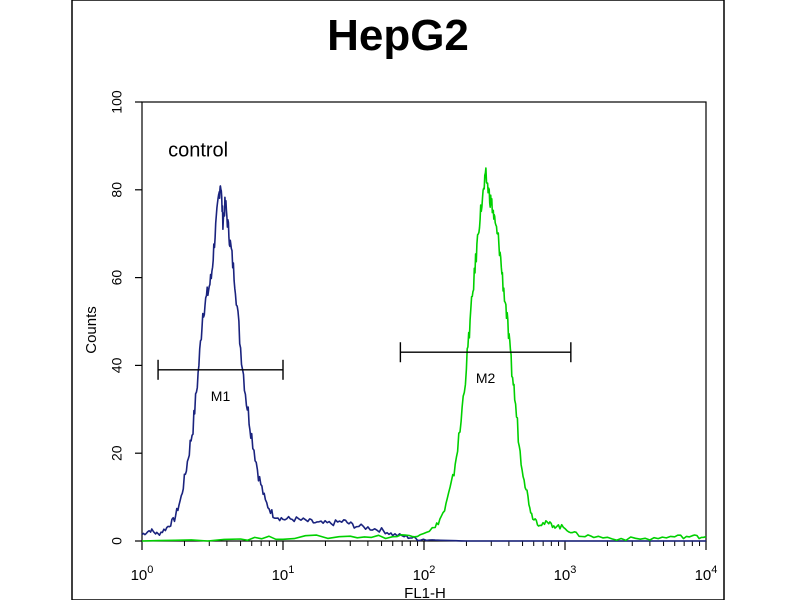  Describe the element at coordinates (117, 541) in the screenshot. I see `y-tick-label-0: 0` at that location.